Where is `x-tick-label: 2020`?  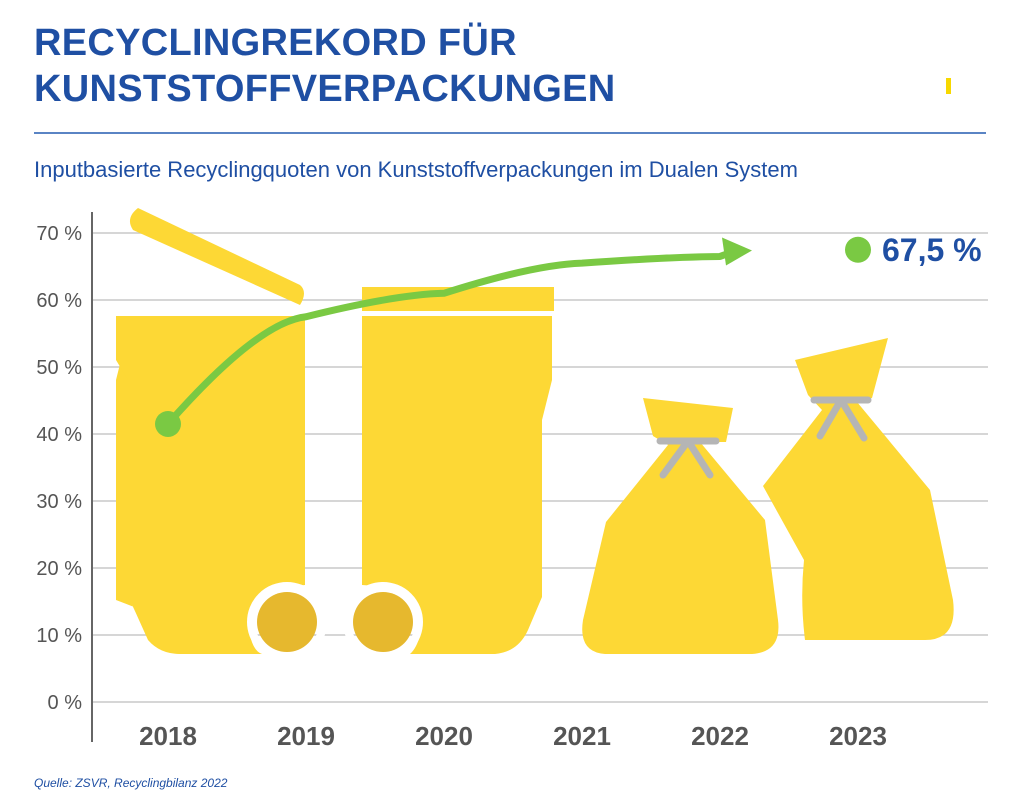
x-tick-label: 2020 is located at coordinates (444, 736).